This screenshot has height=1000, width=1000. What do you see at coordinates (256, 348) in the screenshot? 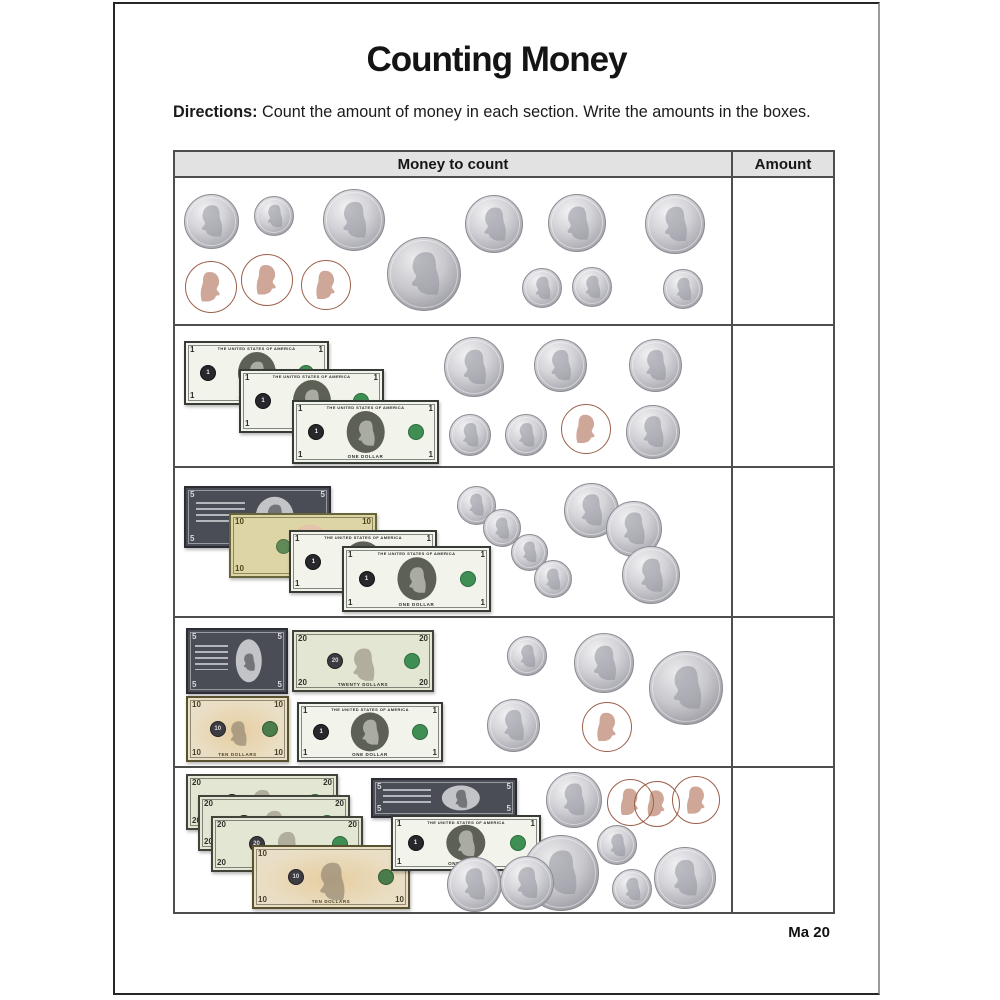
I see `bill-top-text: THE UNITED STATES OF AMERICA` at bounding box center [256, 348].